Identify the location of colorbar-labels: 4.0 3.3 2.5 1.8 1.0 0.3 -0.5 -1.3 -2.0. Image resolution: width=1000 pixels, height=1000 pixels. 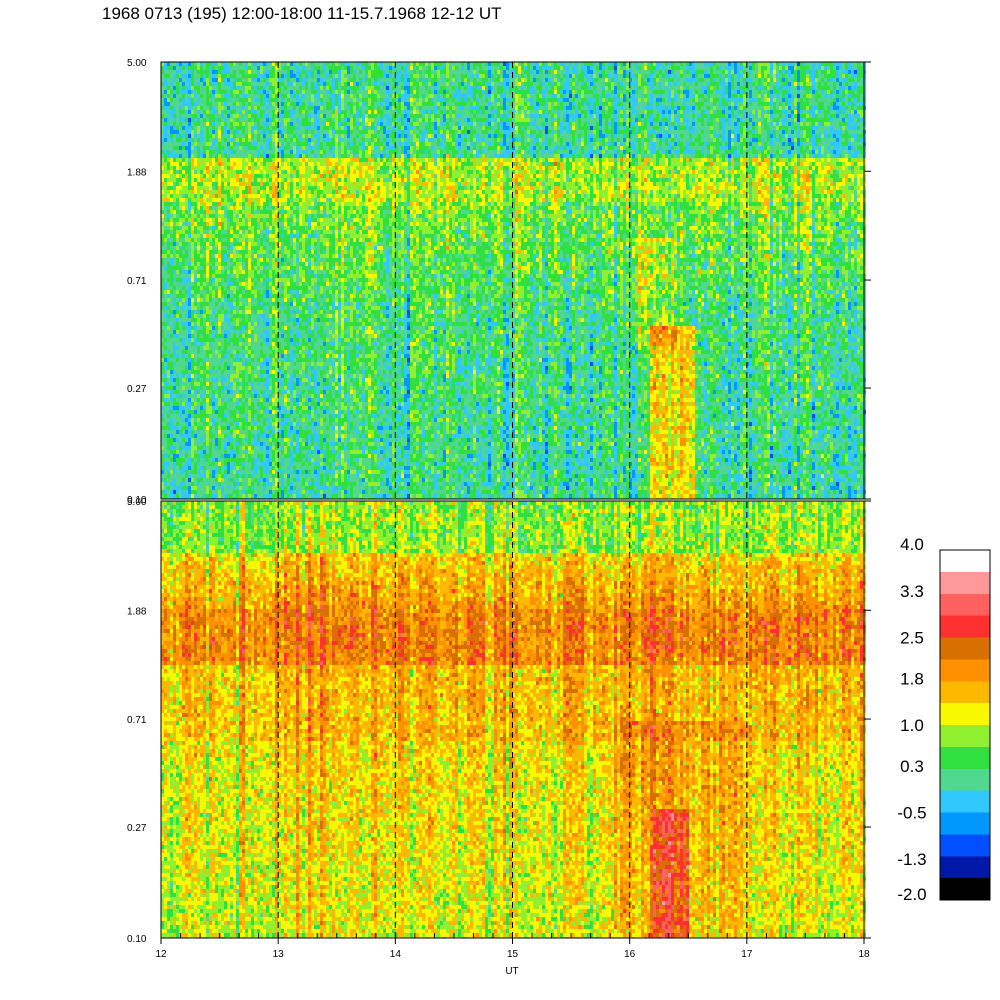
(911, 719).